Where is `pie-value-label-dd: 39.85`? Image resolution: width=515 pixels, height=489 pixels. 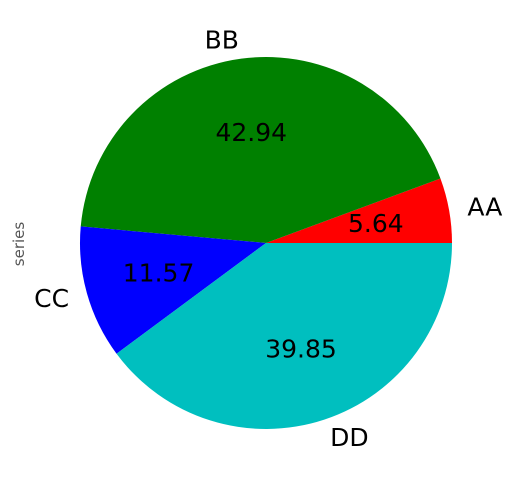
pie-value-label-dd: 39.85 is located at coordinates (301, 348).